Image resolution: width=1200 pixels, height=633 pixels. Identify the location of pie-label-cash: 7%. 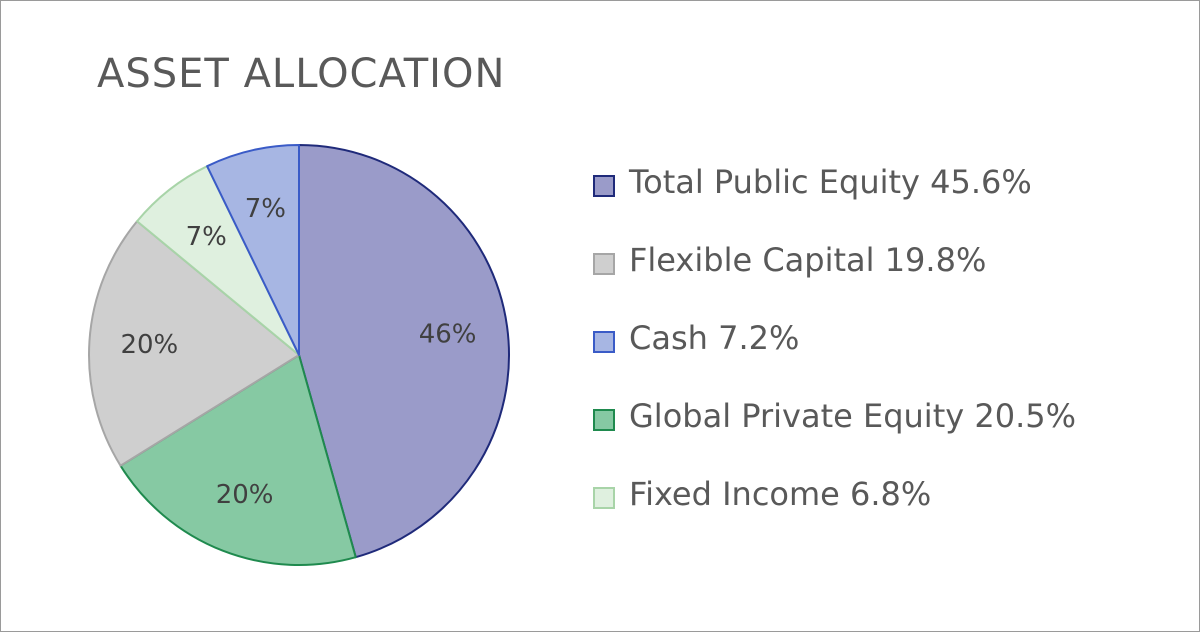
(265, 209).